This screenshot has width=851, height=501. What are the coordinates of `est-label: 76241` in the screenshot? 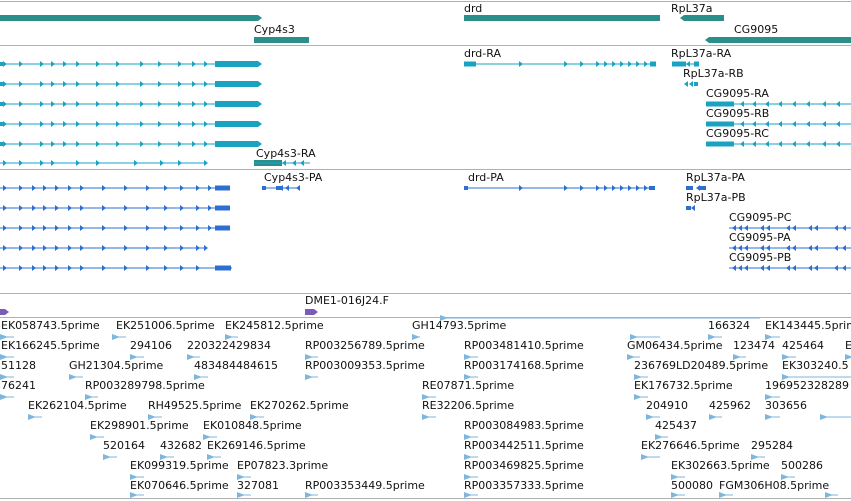 It's located at (18, 385).